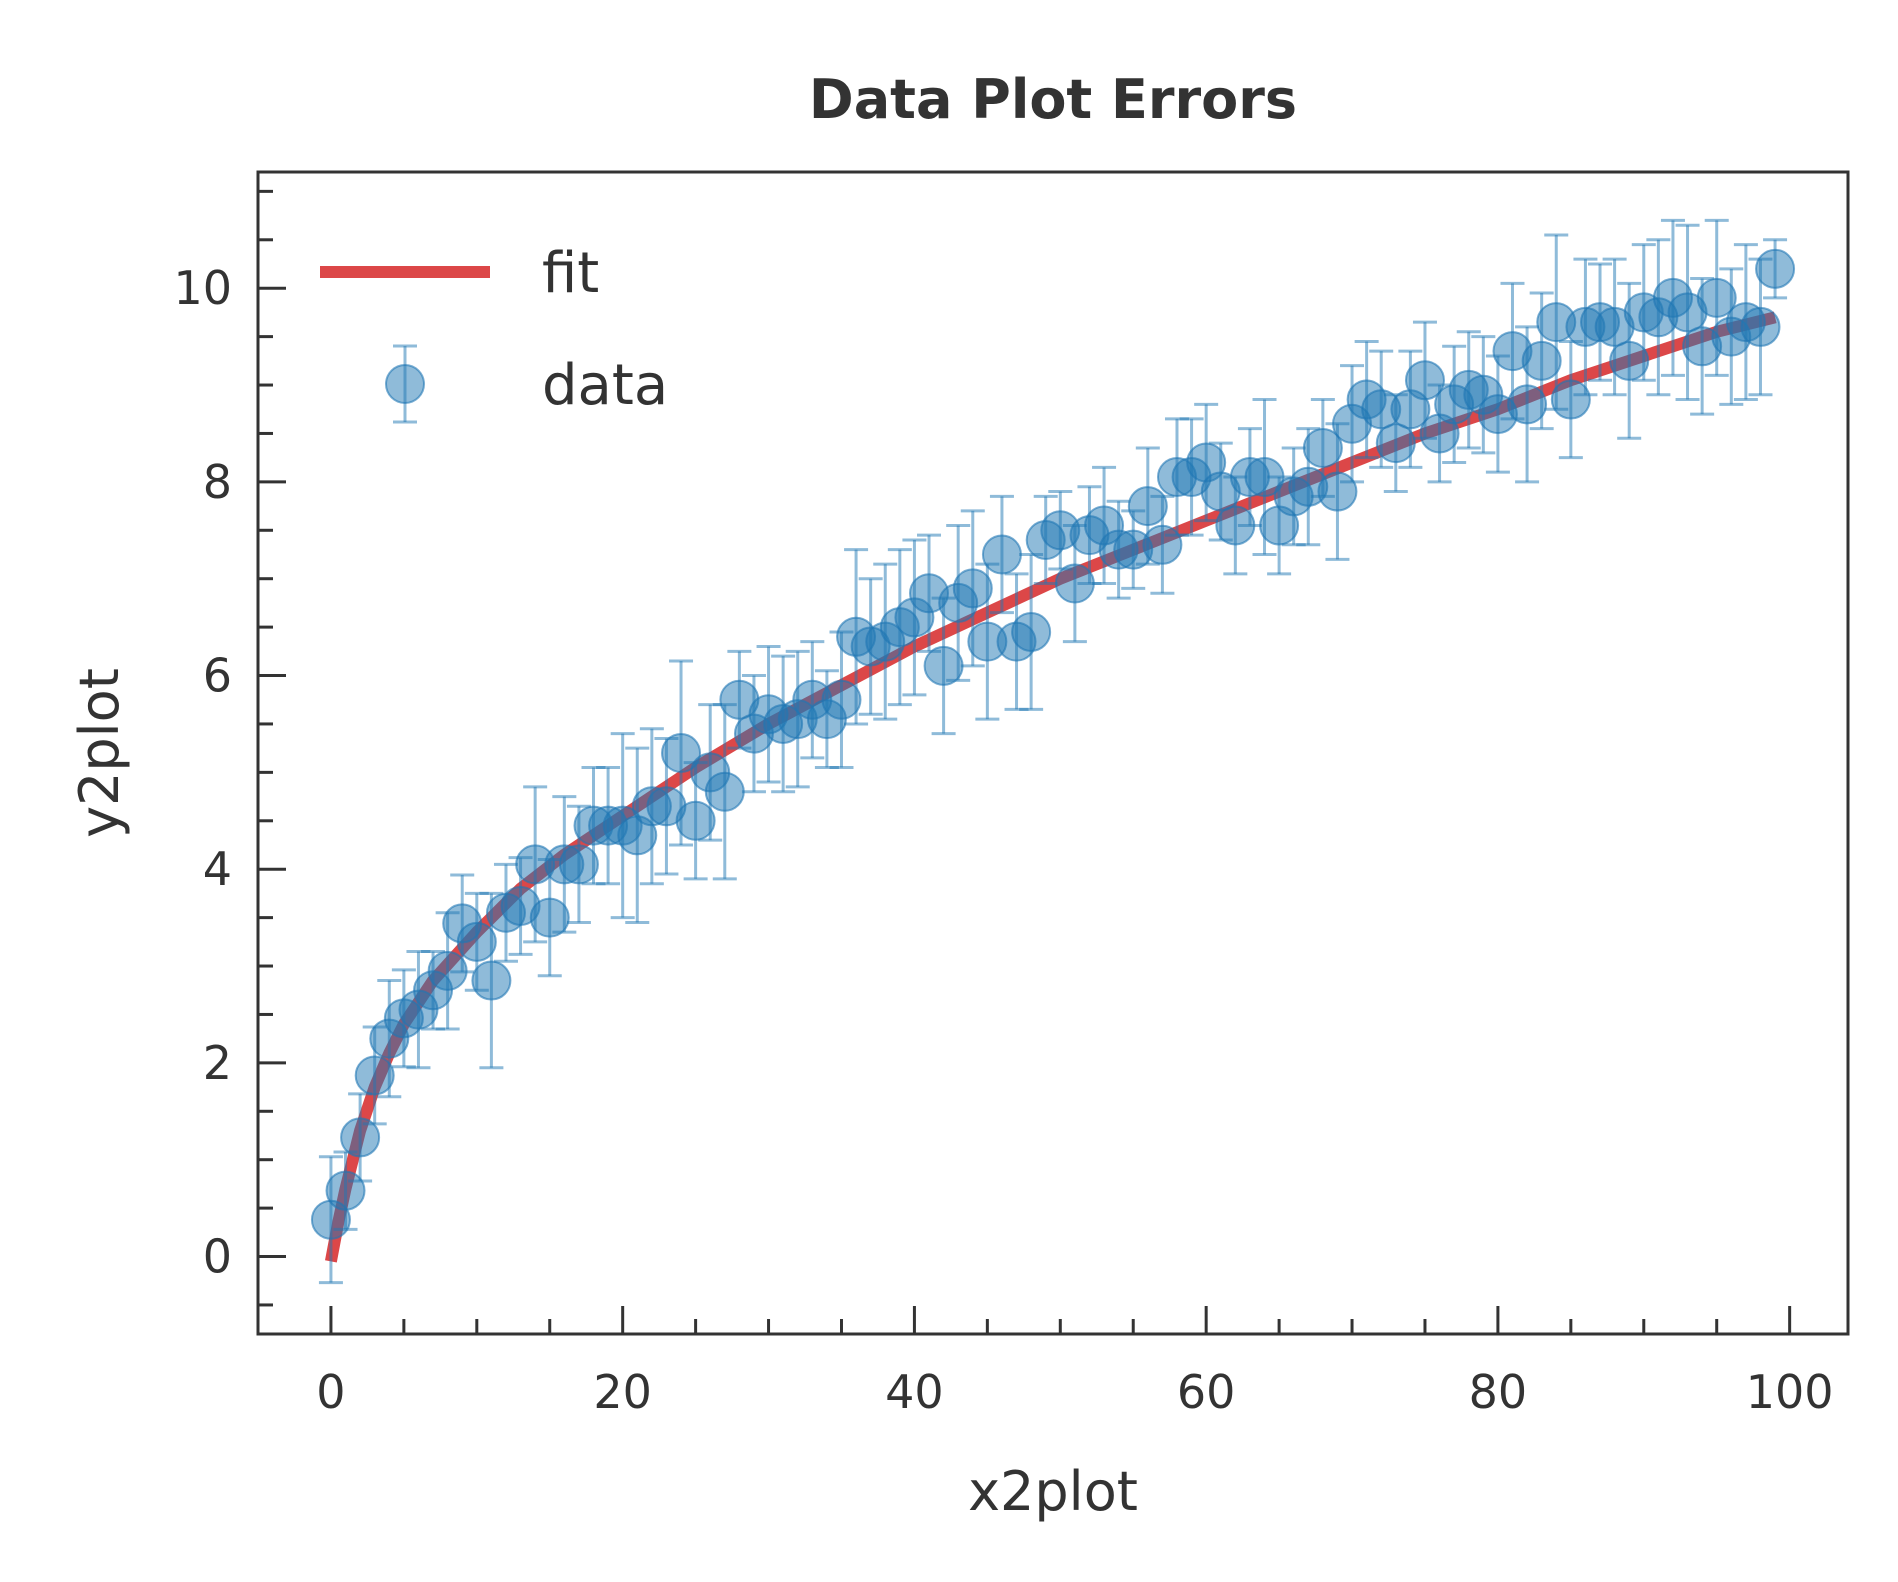 This screenshot has width=1898, height=1582. I want to click on y-tick-label: 10, so click(202, 288).